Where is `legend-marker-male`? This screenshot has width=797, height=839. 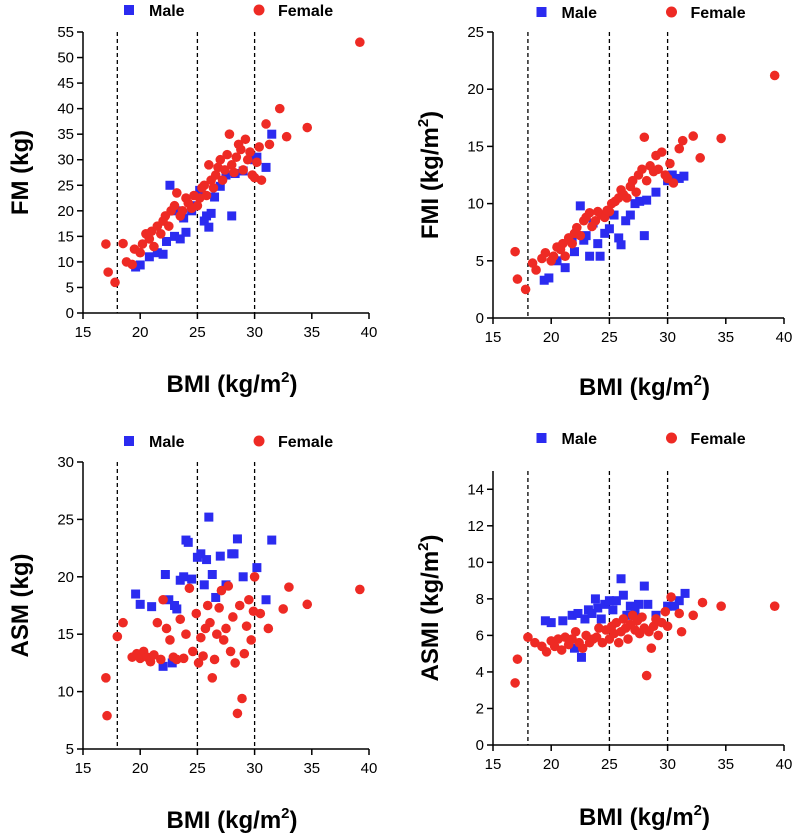 legend-marker-male is located at coordinates (541, 438).